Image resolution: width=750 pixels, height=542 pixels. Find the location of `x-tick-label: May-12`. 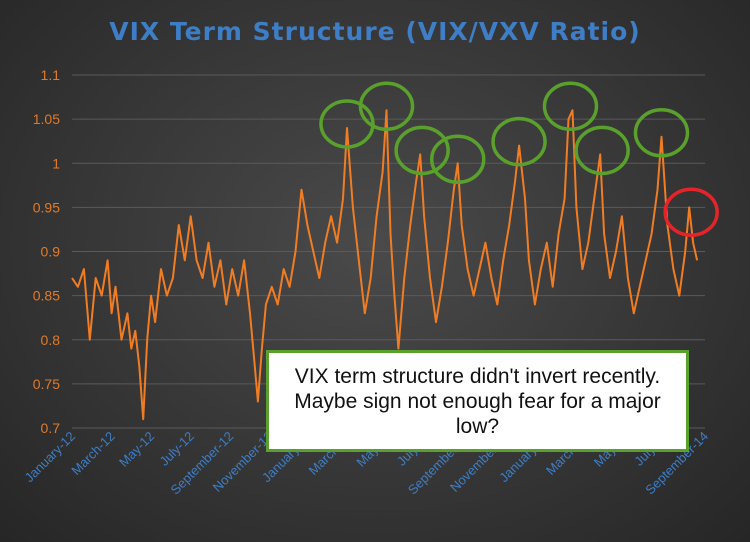

x-tick-label: May-12 is located at coordinates (136, 449).